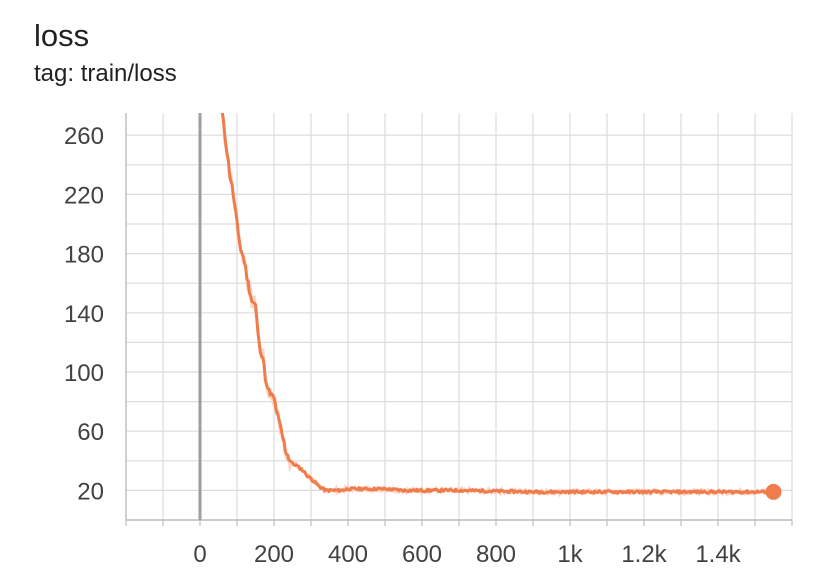 This screenshot has height=578, width=824. Describe the element at coordinates (644, 554) in the screenshot. I see `x-tick-label: 1.2k` at that location.